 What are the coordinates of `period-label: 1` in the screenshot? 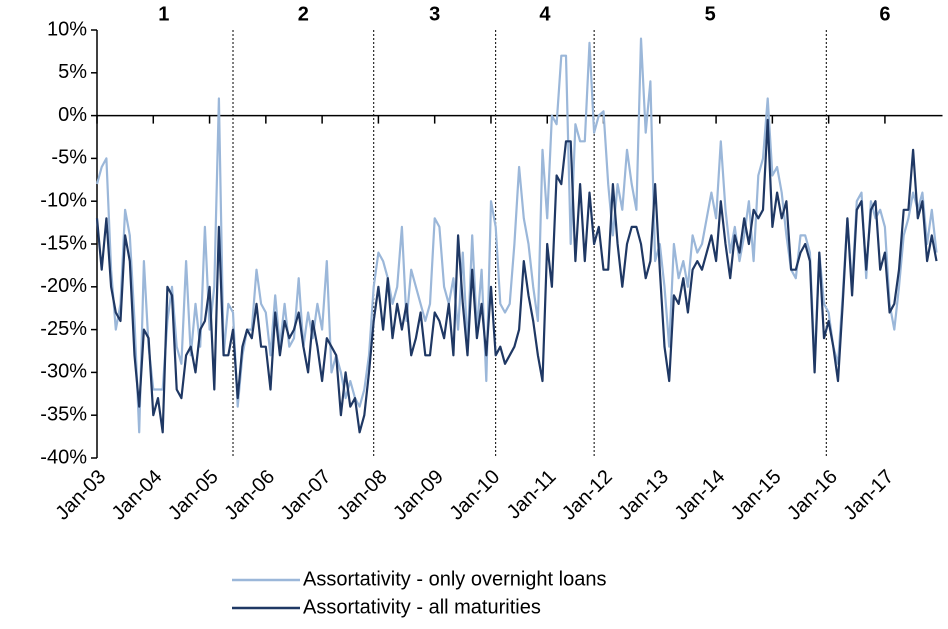 It's located at (163, 14).